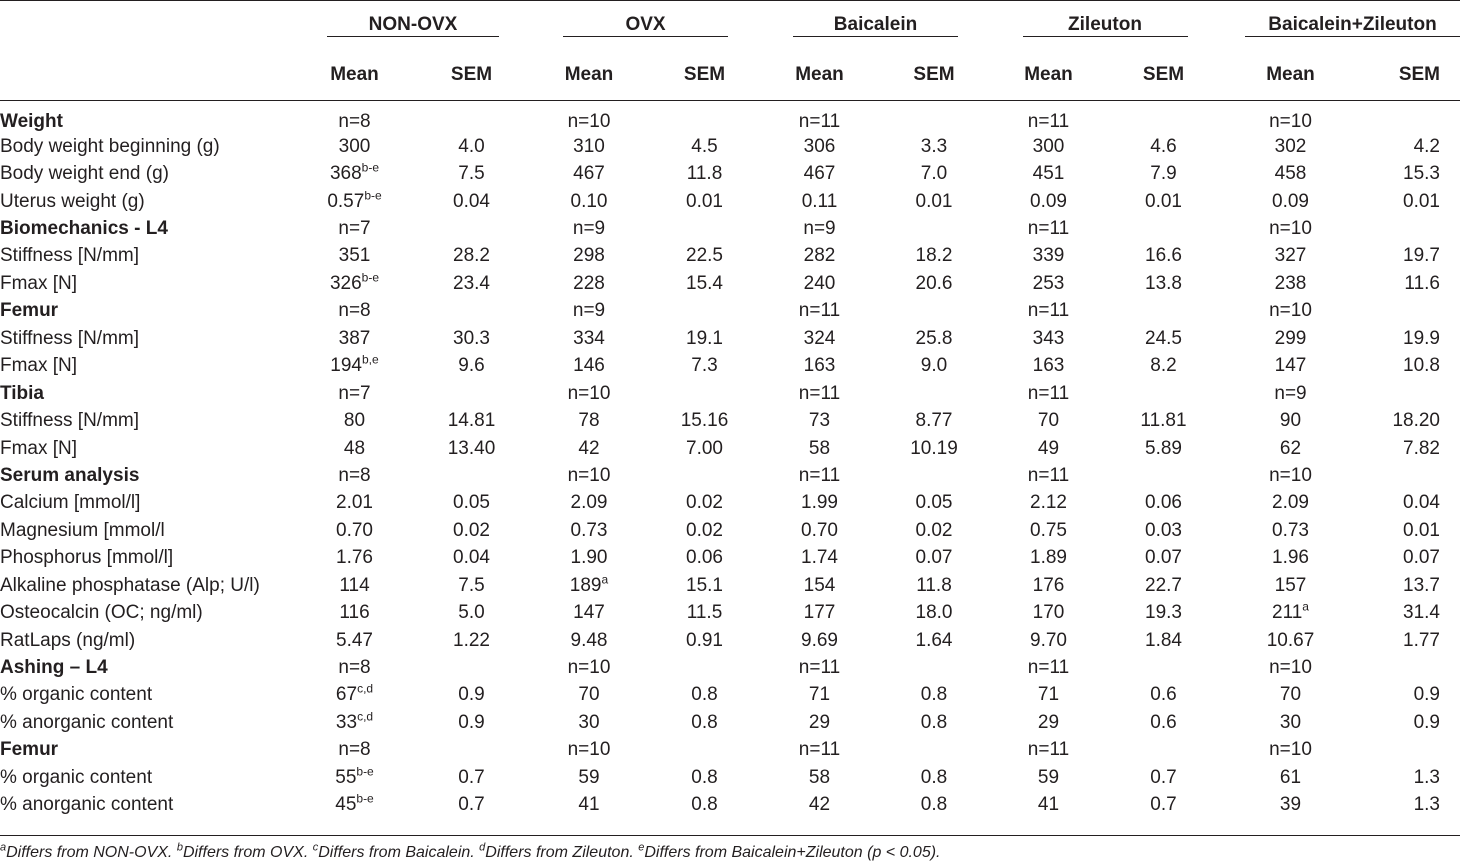 This screenshot has height=867, width=1460. What do you see at coordinates (819, 805) in the screenshot?
I see `mean-cell: 42` at bounding box center [819, 805].